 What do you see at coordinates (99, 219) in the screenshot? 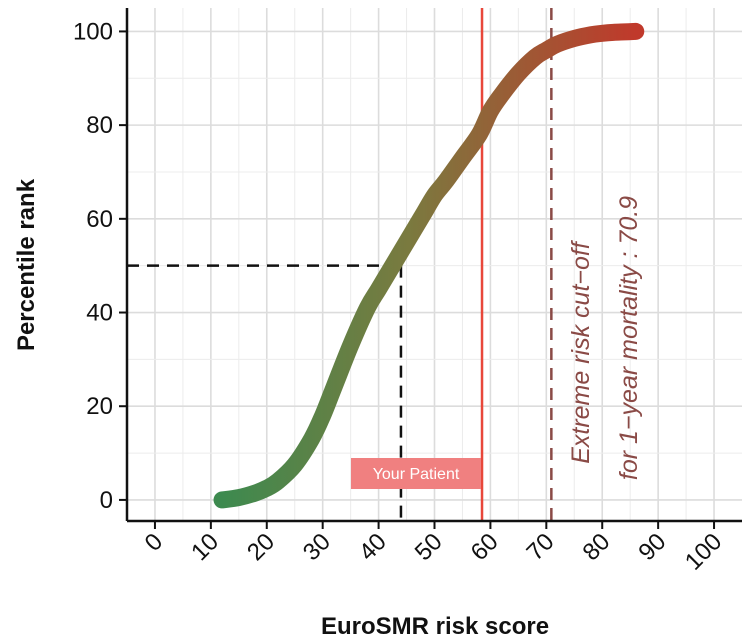
I see `y-tick-label: 60` at bounding box center [99, 219].